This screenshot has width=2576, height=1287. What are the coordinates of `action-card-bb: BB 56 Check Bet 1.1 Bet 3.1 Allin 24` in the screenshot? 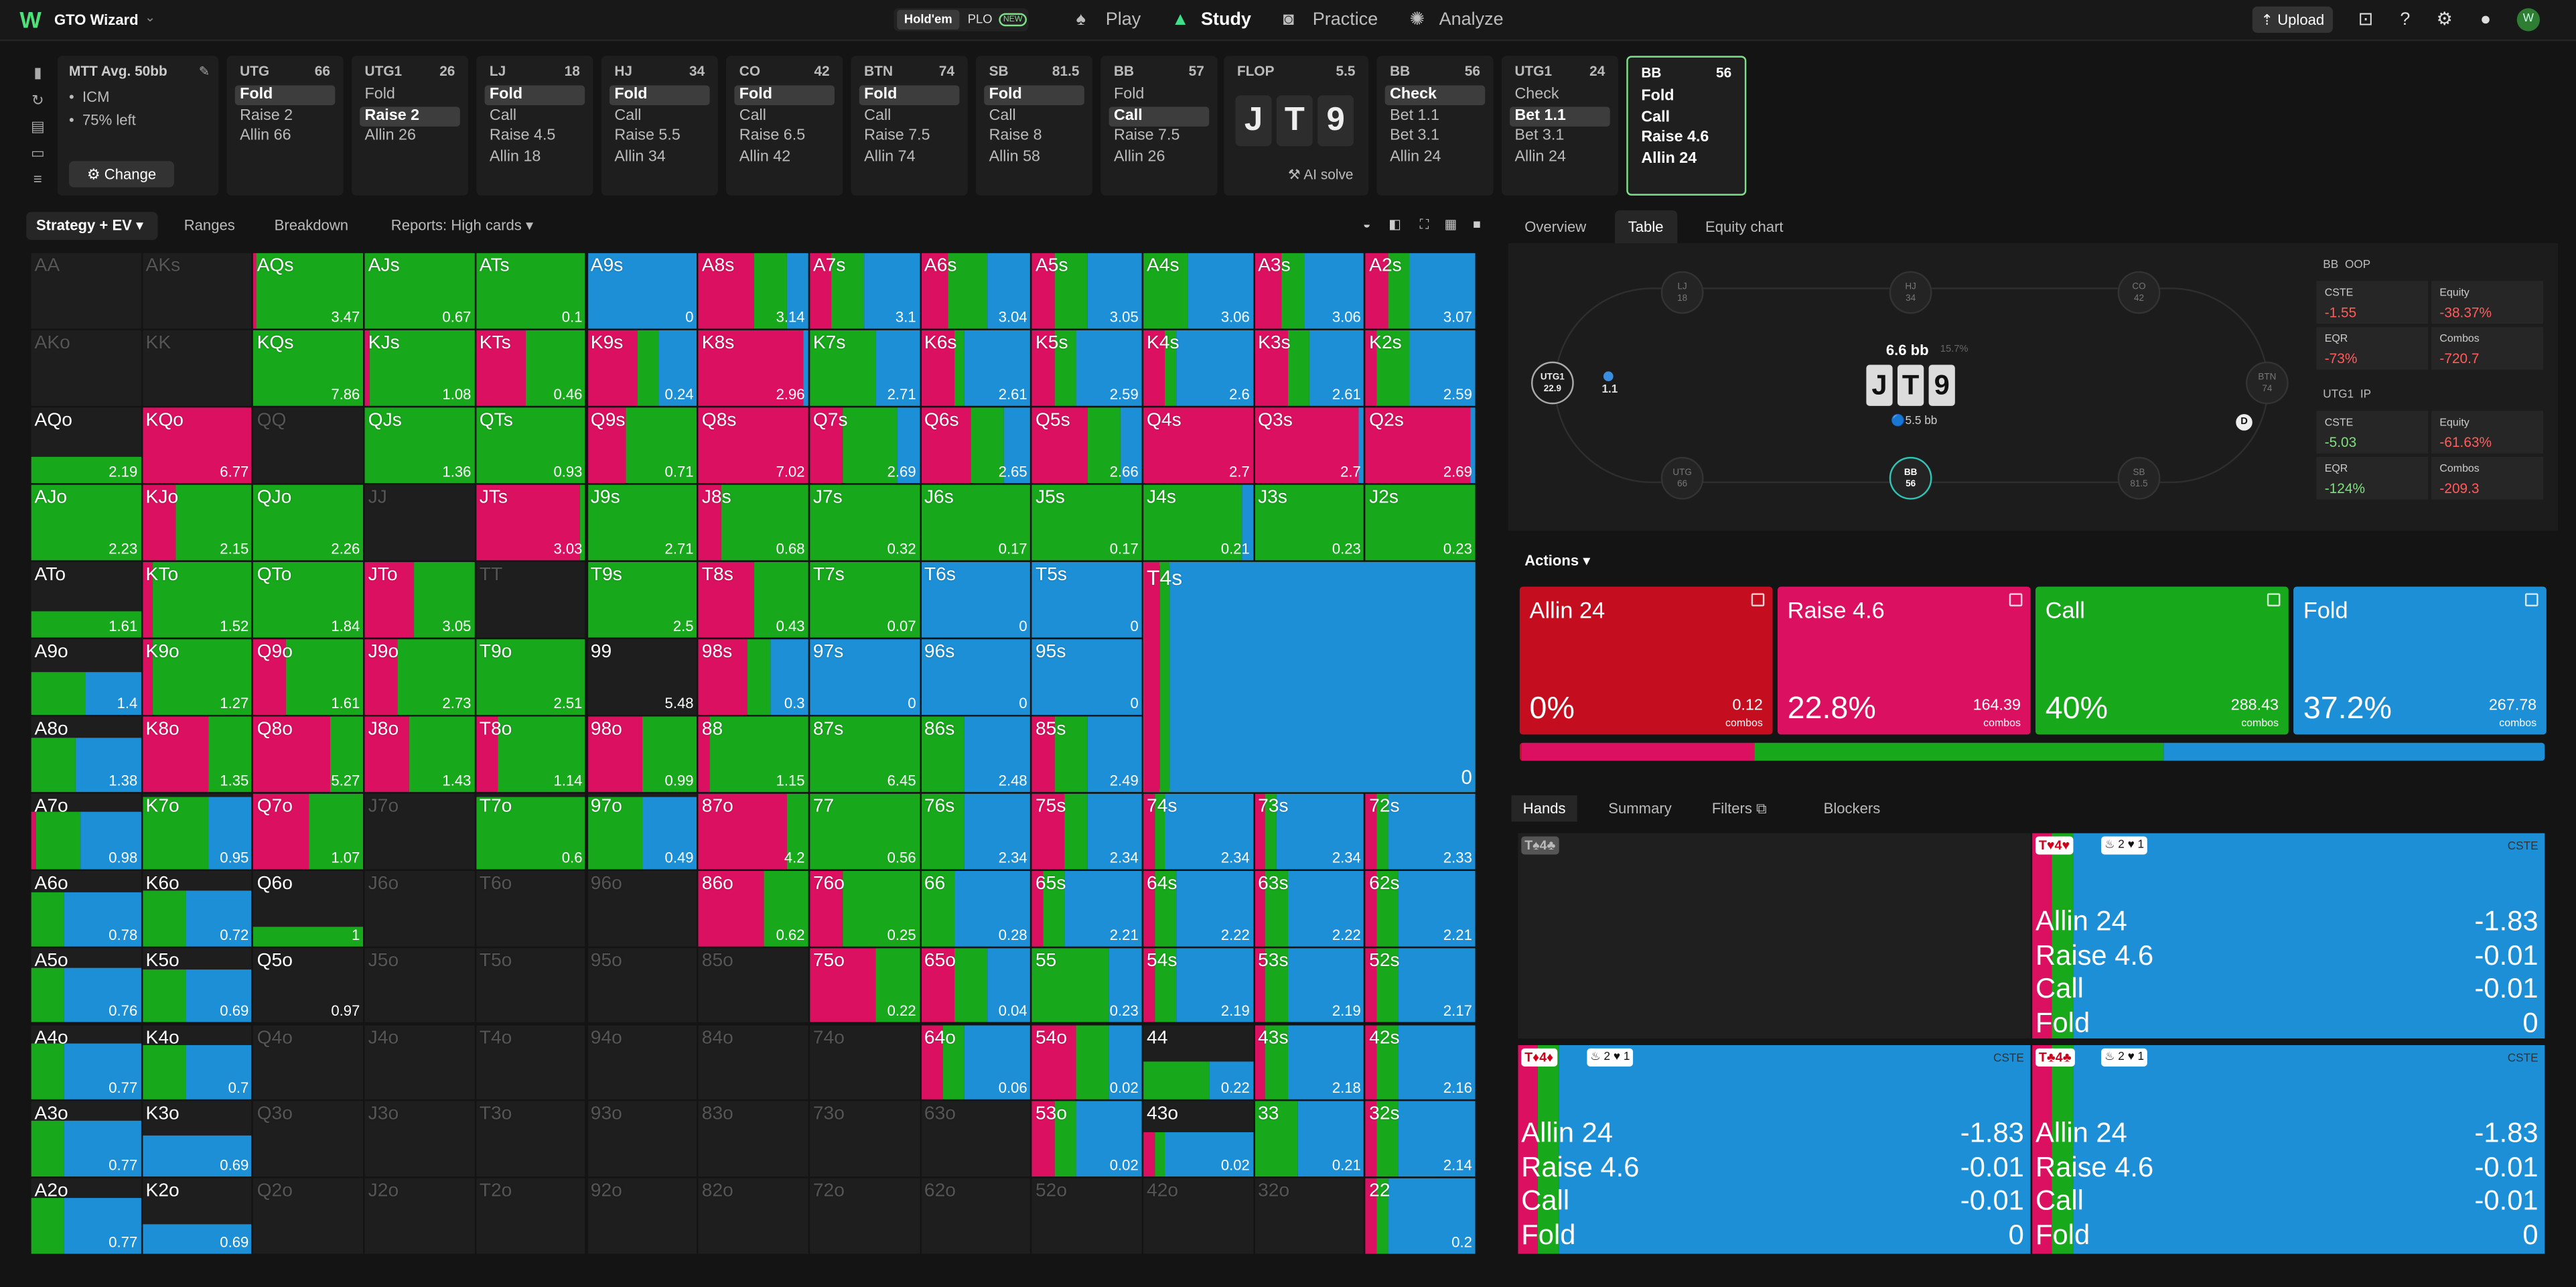 It's located at (1435, 126).